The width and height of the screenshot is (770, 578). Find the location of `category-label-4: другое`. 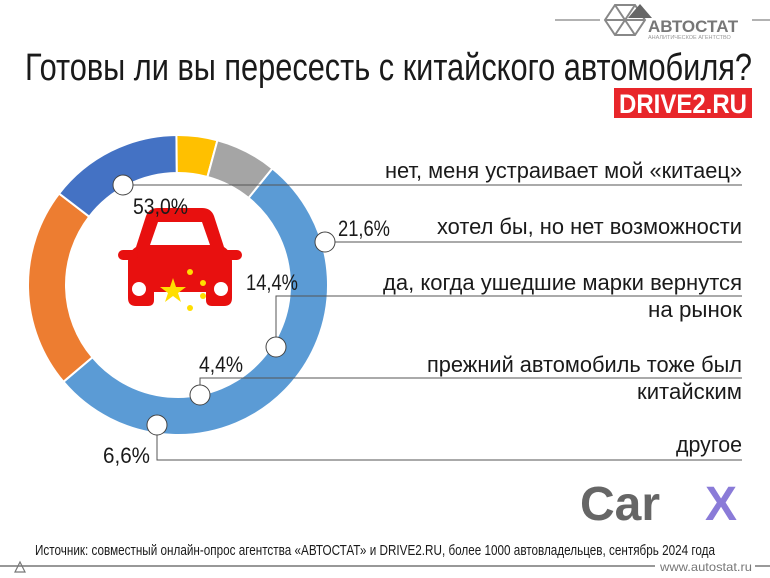

category-label-4: другое is located at coordinates (709, 444).